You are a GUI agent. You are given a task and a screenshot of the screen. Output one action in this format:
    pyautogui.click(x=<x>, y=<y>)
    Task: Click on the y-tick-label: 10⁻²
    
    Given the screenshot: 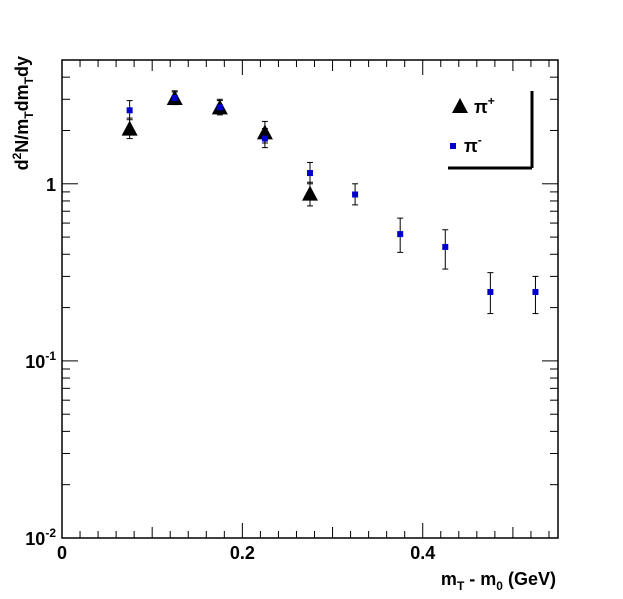 What is the action you would take?
    pyautogui.click(x=40, y=537)
    